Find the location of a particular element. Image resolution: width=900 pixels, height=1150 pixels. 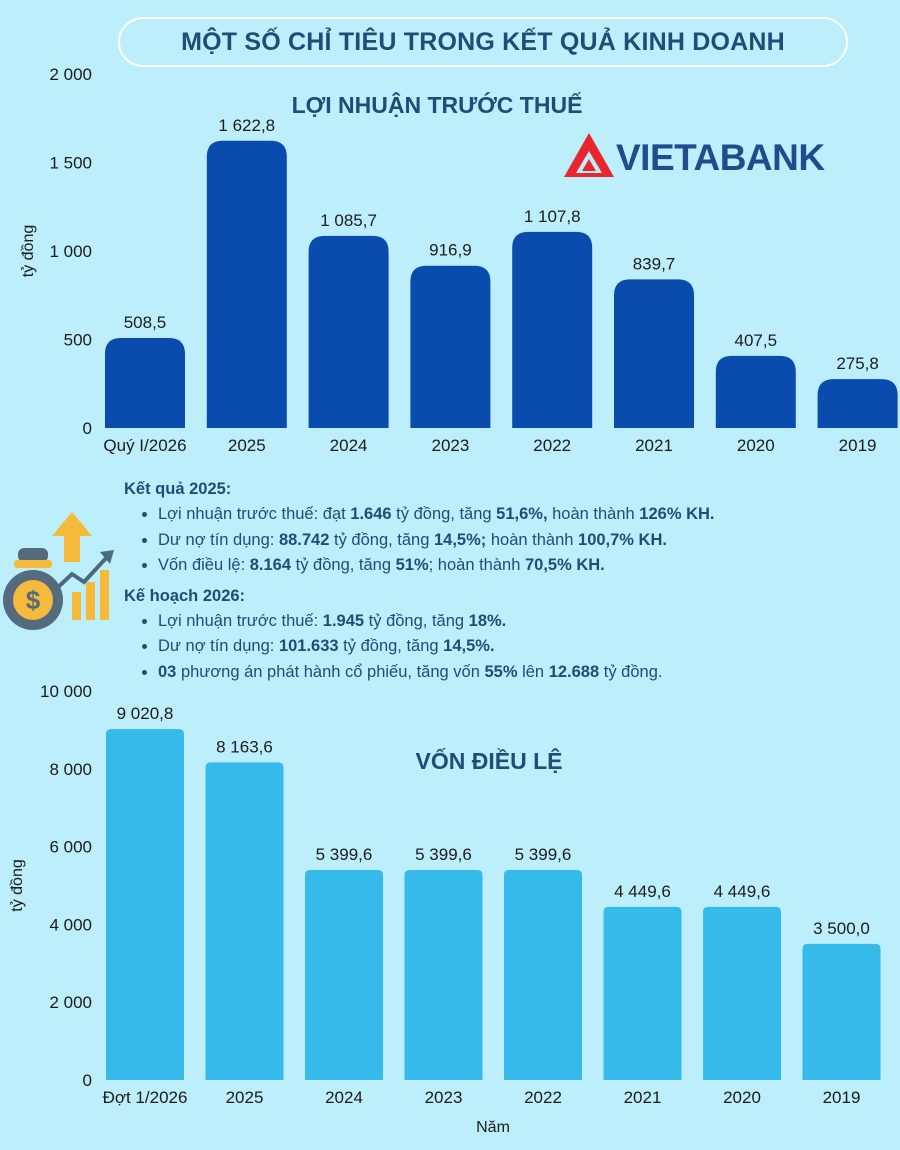

y-tick-label: 6 000 is located at coordinates (70, 847).